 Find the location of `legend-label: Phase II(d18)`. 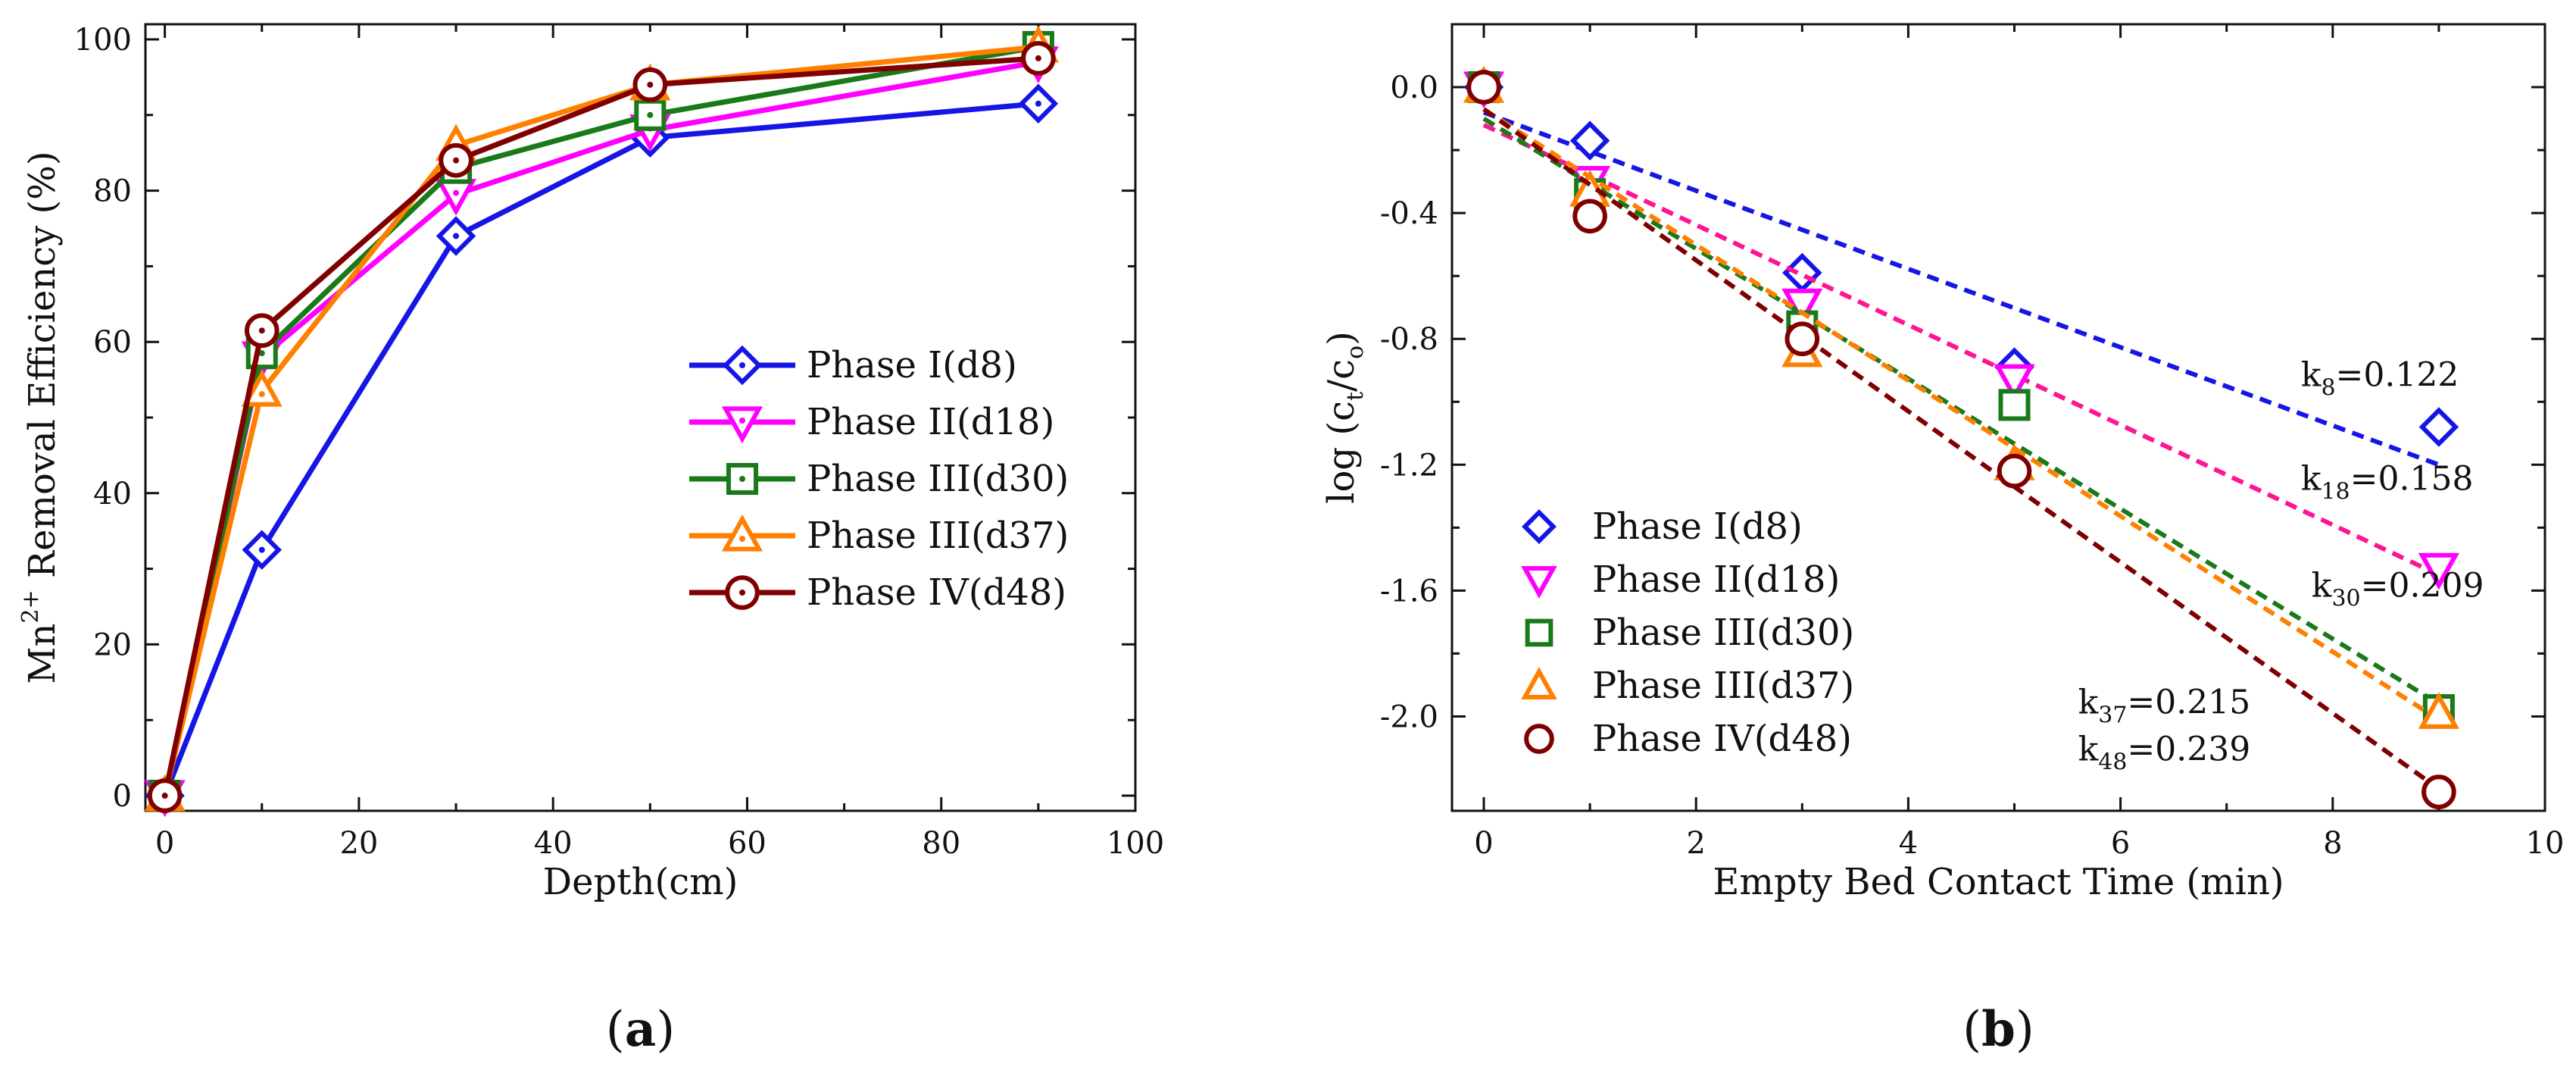

legend-label: Phase II(d18) is located at coordinates (1716, 579).